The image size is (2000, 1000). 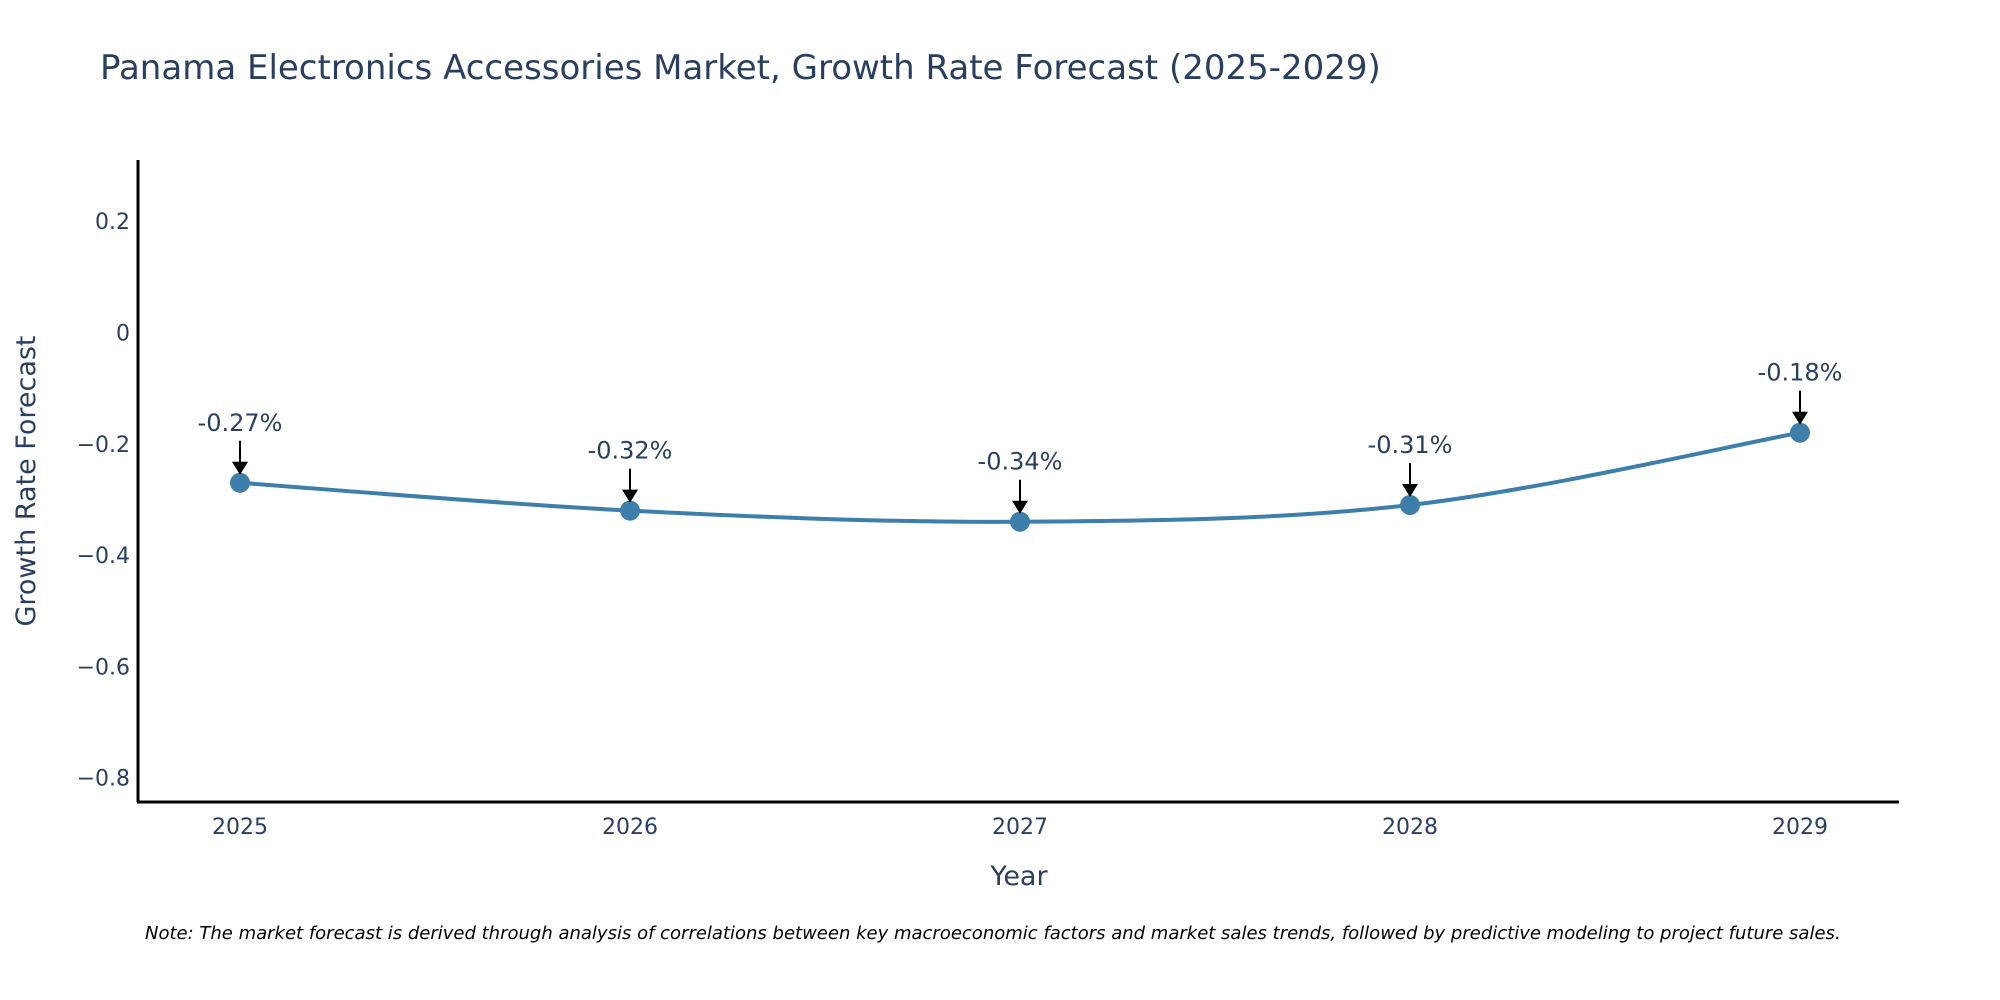 I want to click on x-axis-ticks: 2025 2026 2027 2028 2029, so click(x=1020, y=827).